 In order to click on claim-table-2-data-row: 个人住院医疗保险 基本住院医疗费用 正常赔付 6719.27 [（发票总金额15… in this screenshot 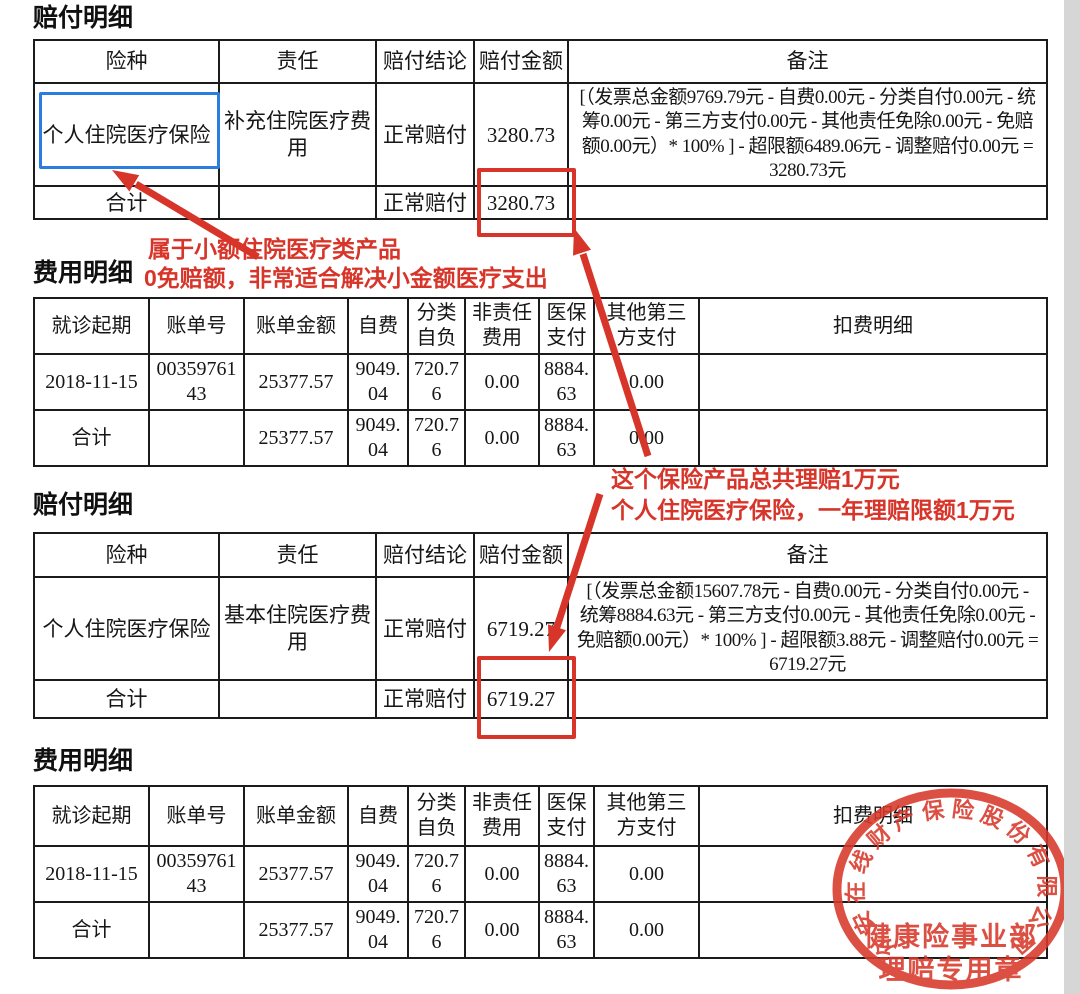, I will do `click(540, 628)`.